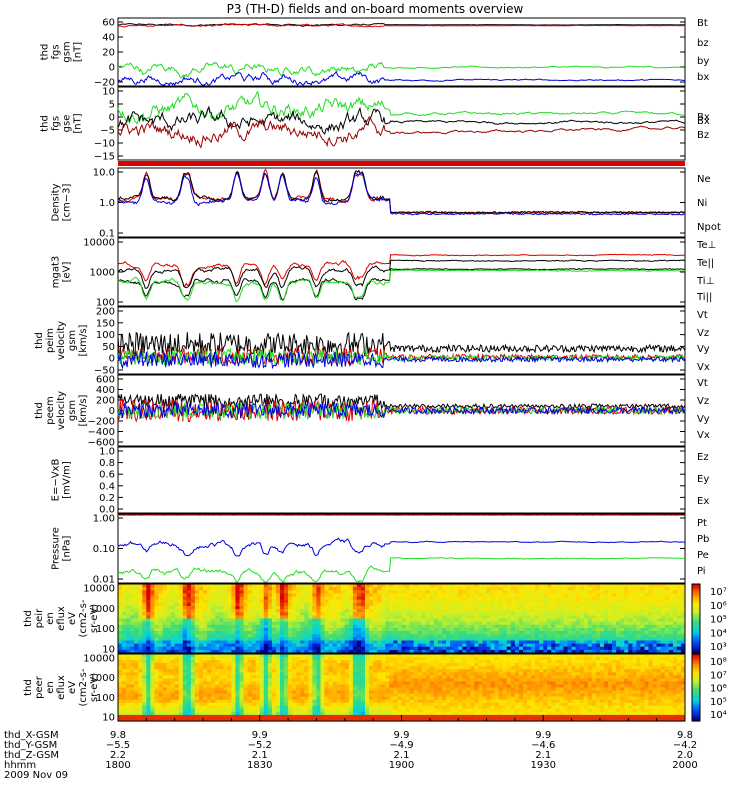 The width and height of the screenshot is (750, 800). What do you see at coordinates (703, 401) in the screenshot?
I see `legend-label: Vz` at bounding box center [703, 401].